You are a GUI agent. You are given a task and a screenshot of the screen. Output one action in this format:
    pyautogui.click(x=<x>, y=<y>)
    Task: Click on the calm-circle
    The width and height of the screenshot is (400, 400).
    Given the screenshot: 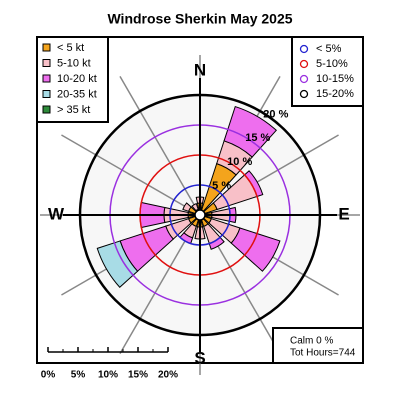 What is the action you would take?
    pyautogui.click(x=200, y=215)
    